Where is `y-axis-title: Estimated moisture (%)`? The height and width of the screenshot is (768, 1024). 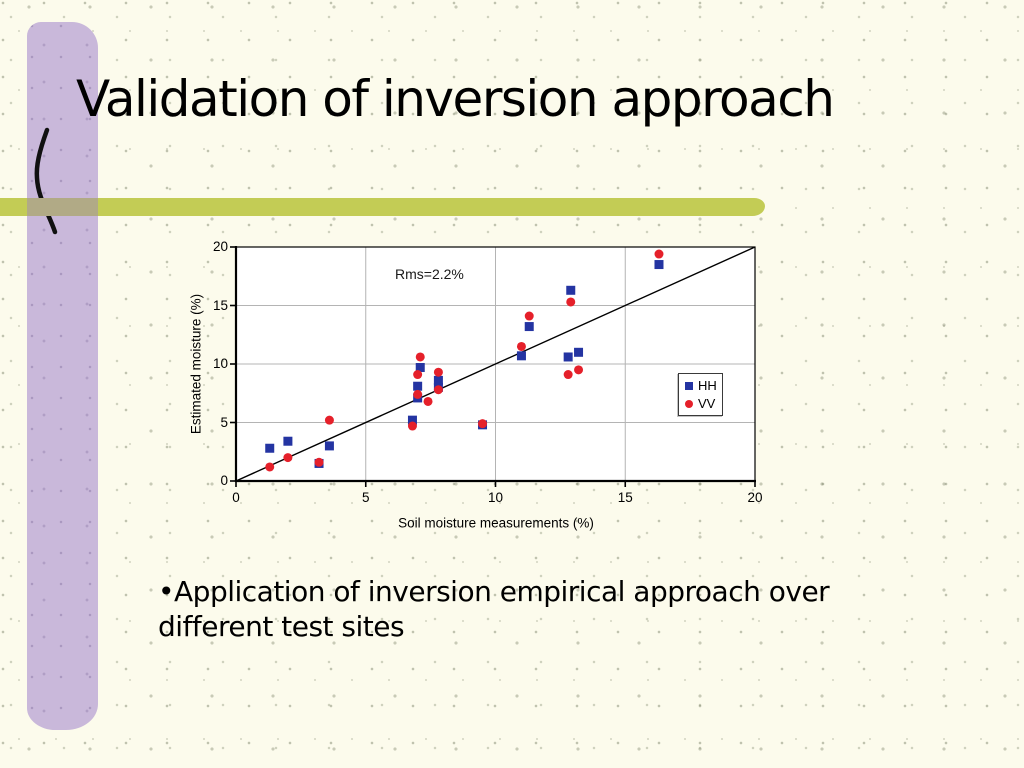
y-axis-title: Estimated moisture (%) is located at coordinates (196, 364).